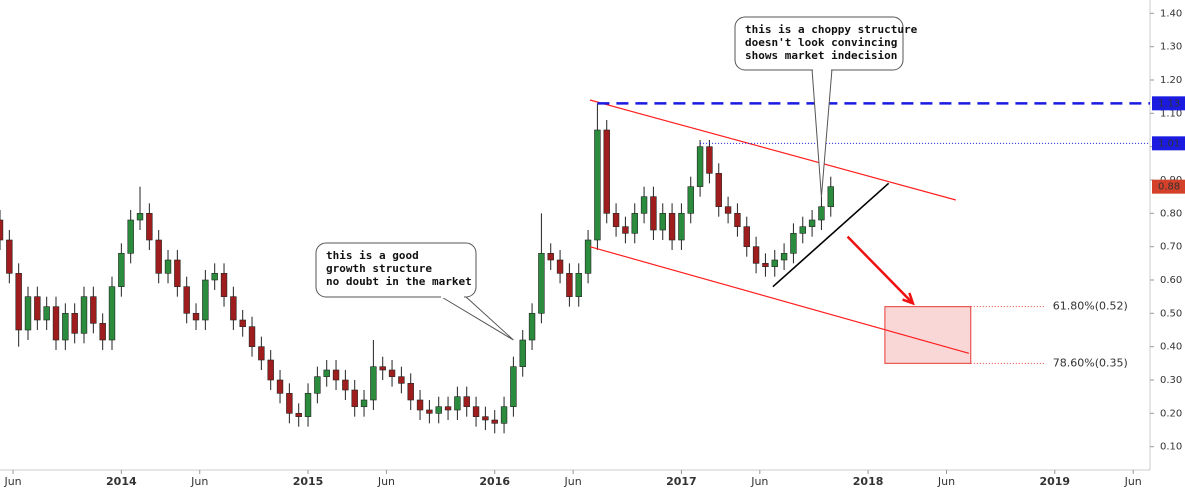 This screenshot has height=489, width=1185. Describe the element at coordinates (1171, 413) in the screenshot. I see `y-tick-label: 0.20` at that location.